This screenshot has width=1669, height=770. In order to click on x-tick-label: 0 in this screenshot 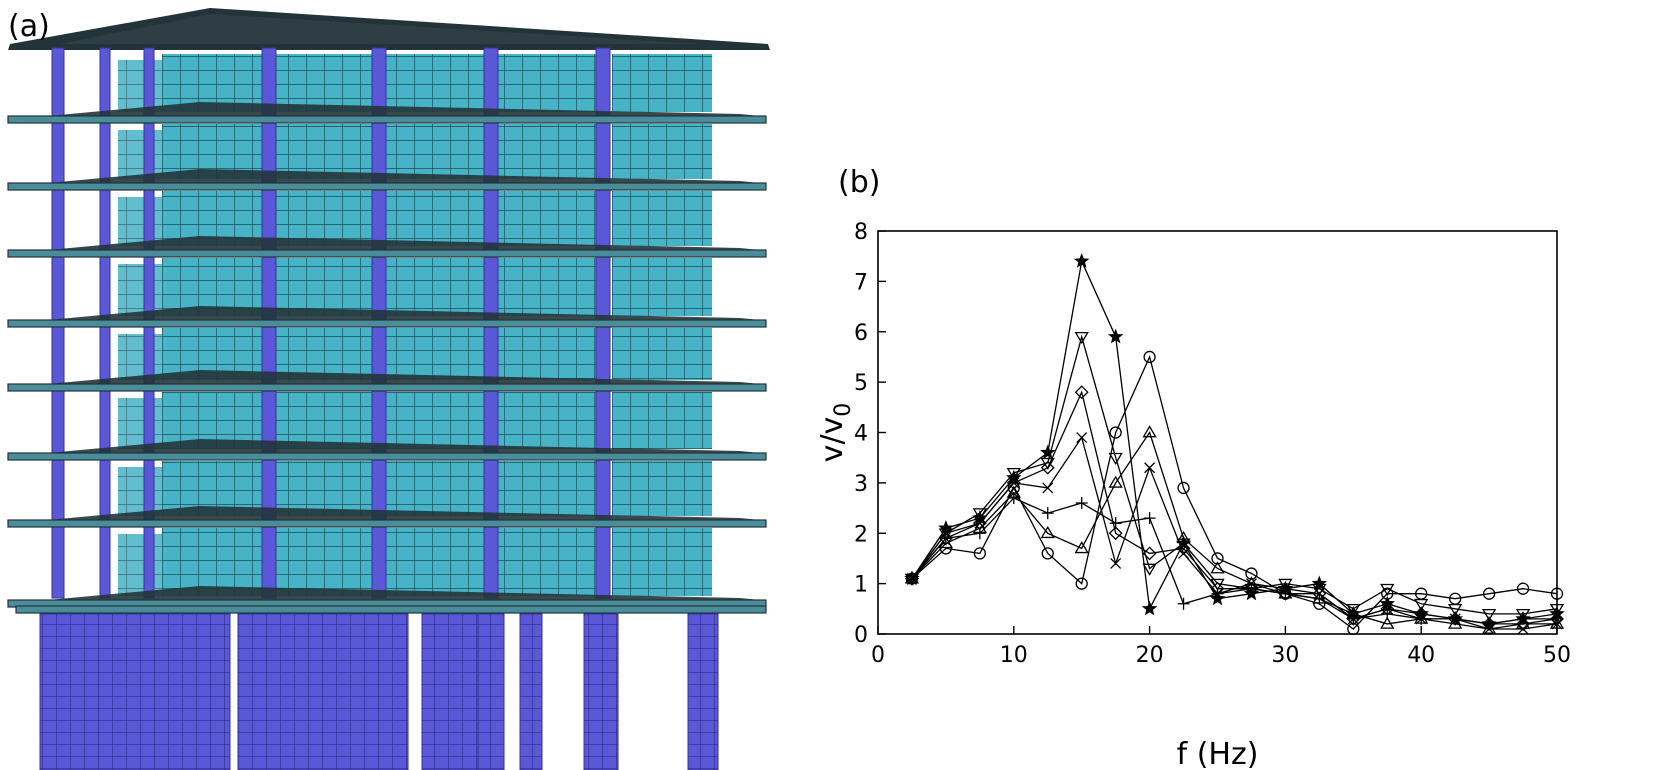, I will do `click(878, 655)`.